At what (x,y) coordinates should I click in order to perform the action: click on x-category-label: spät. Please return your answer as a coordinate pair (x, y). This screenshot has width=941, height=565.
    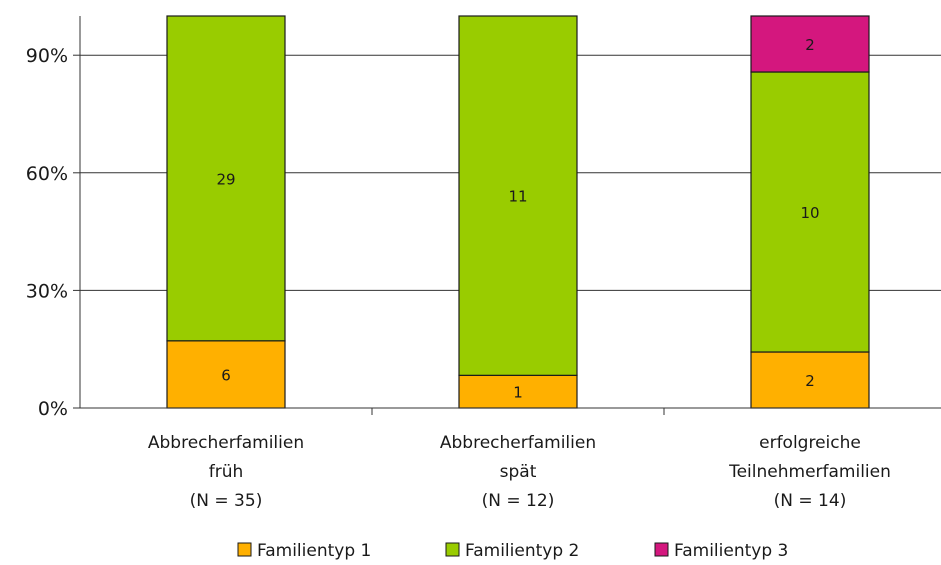
    Looking at the image, I should click on (518, 472).